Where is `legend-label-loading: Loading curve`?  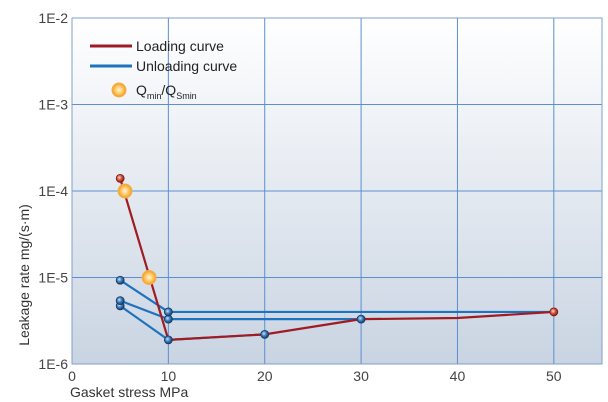 legend-label-loading: Loading curve is located at coordinates (180, 46).